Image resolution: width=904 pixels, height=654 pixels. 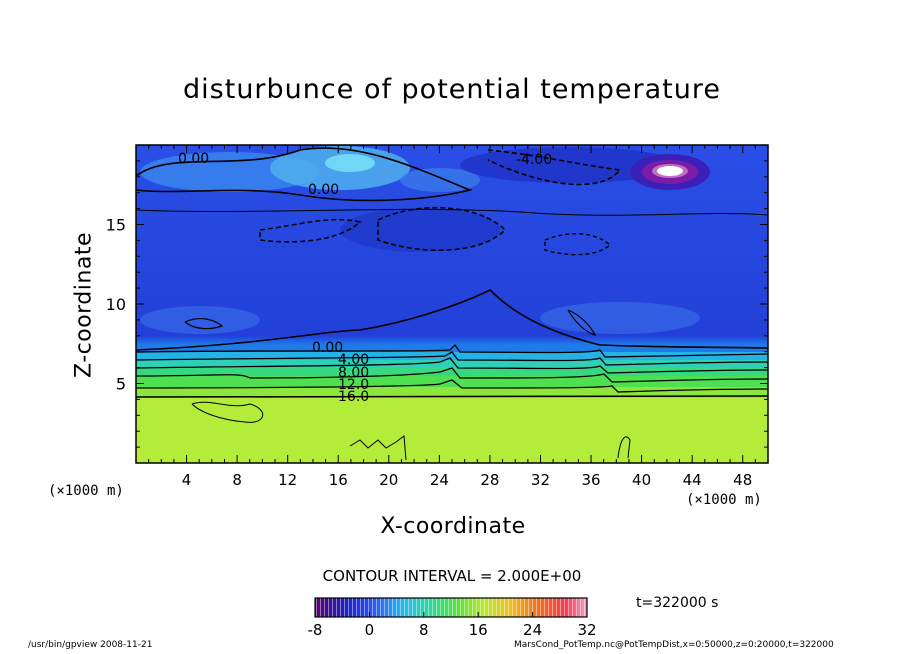 What do you see at coordinates (353, 373) in the screenshot?
I see `contour-label: 8.00` at bounding box center [353, 373].